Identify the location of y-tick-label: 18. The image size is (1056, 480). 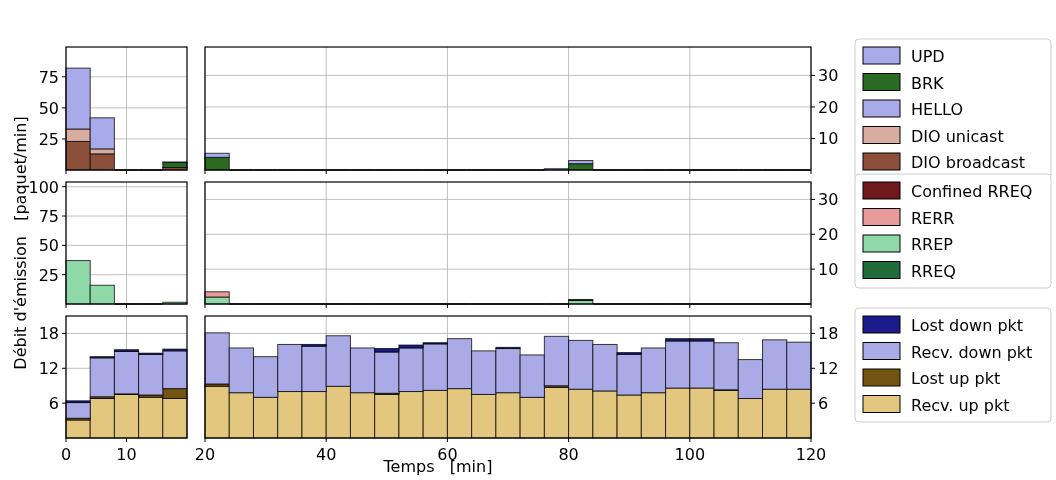
(48, 334).